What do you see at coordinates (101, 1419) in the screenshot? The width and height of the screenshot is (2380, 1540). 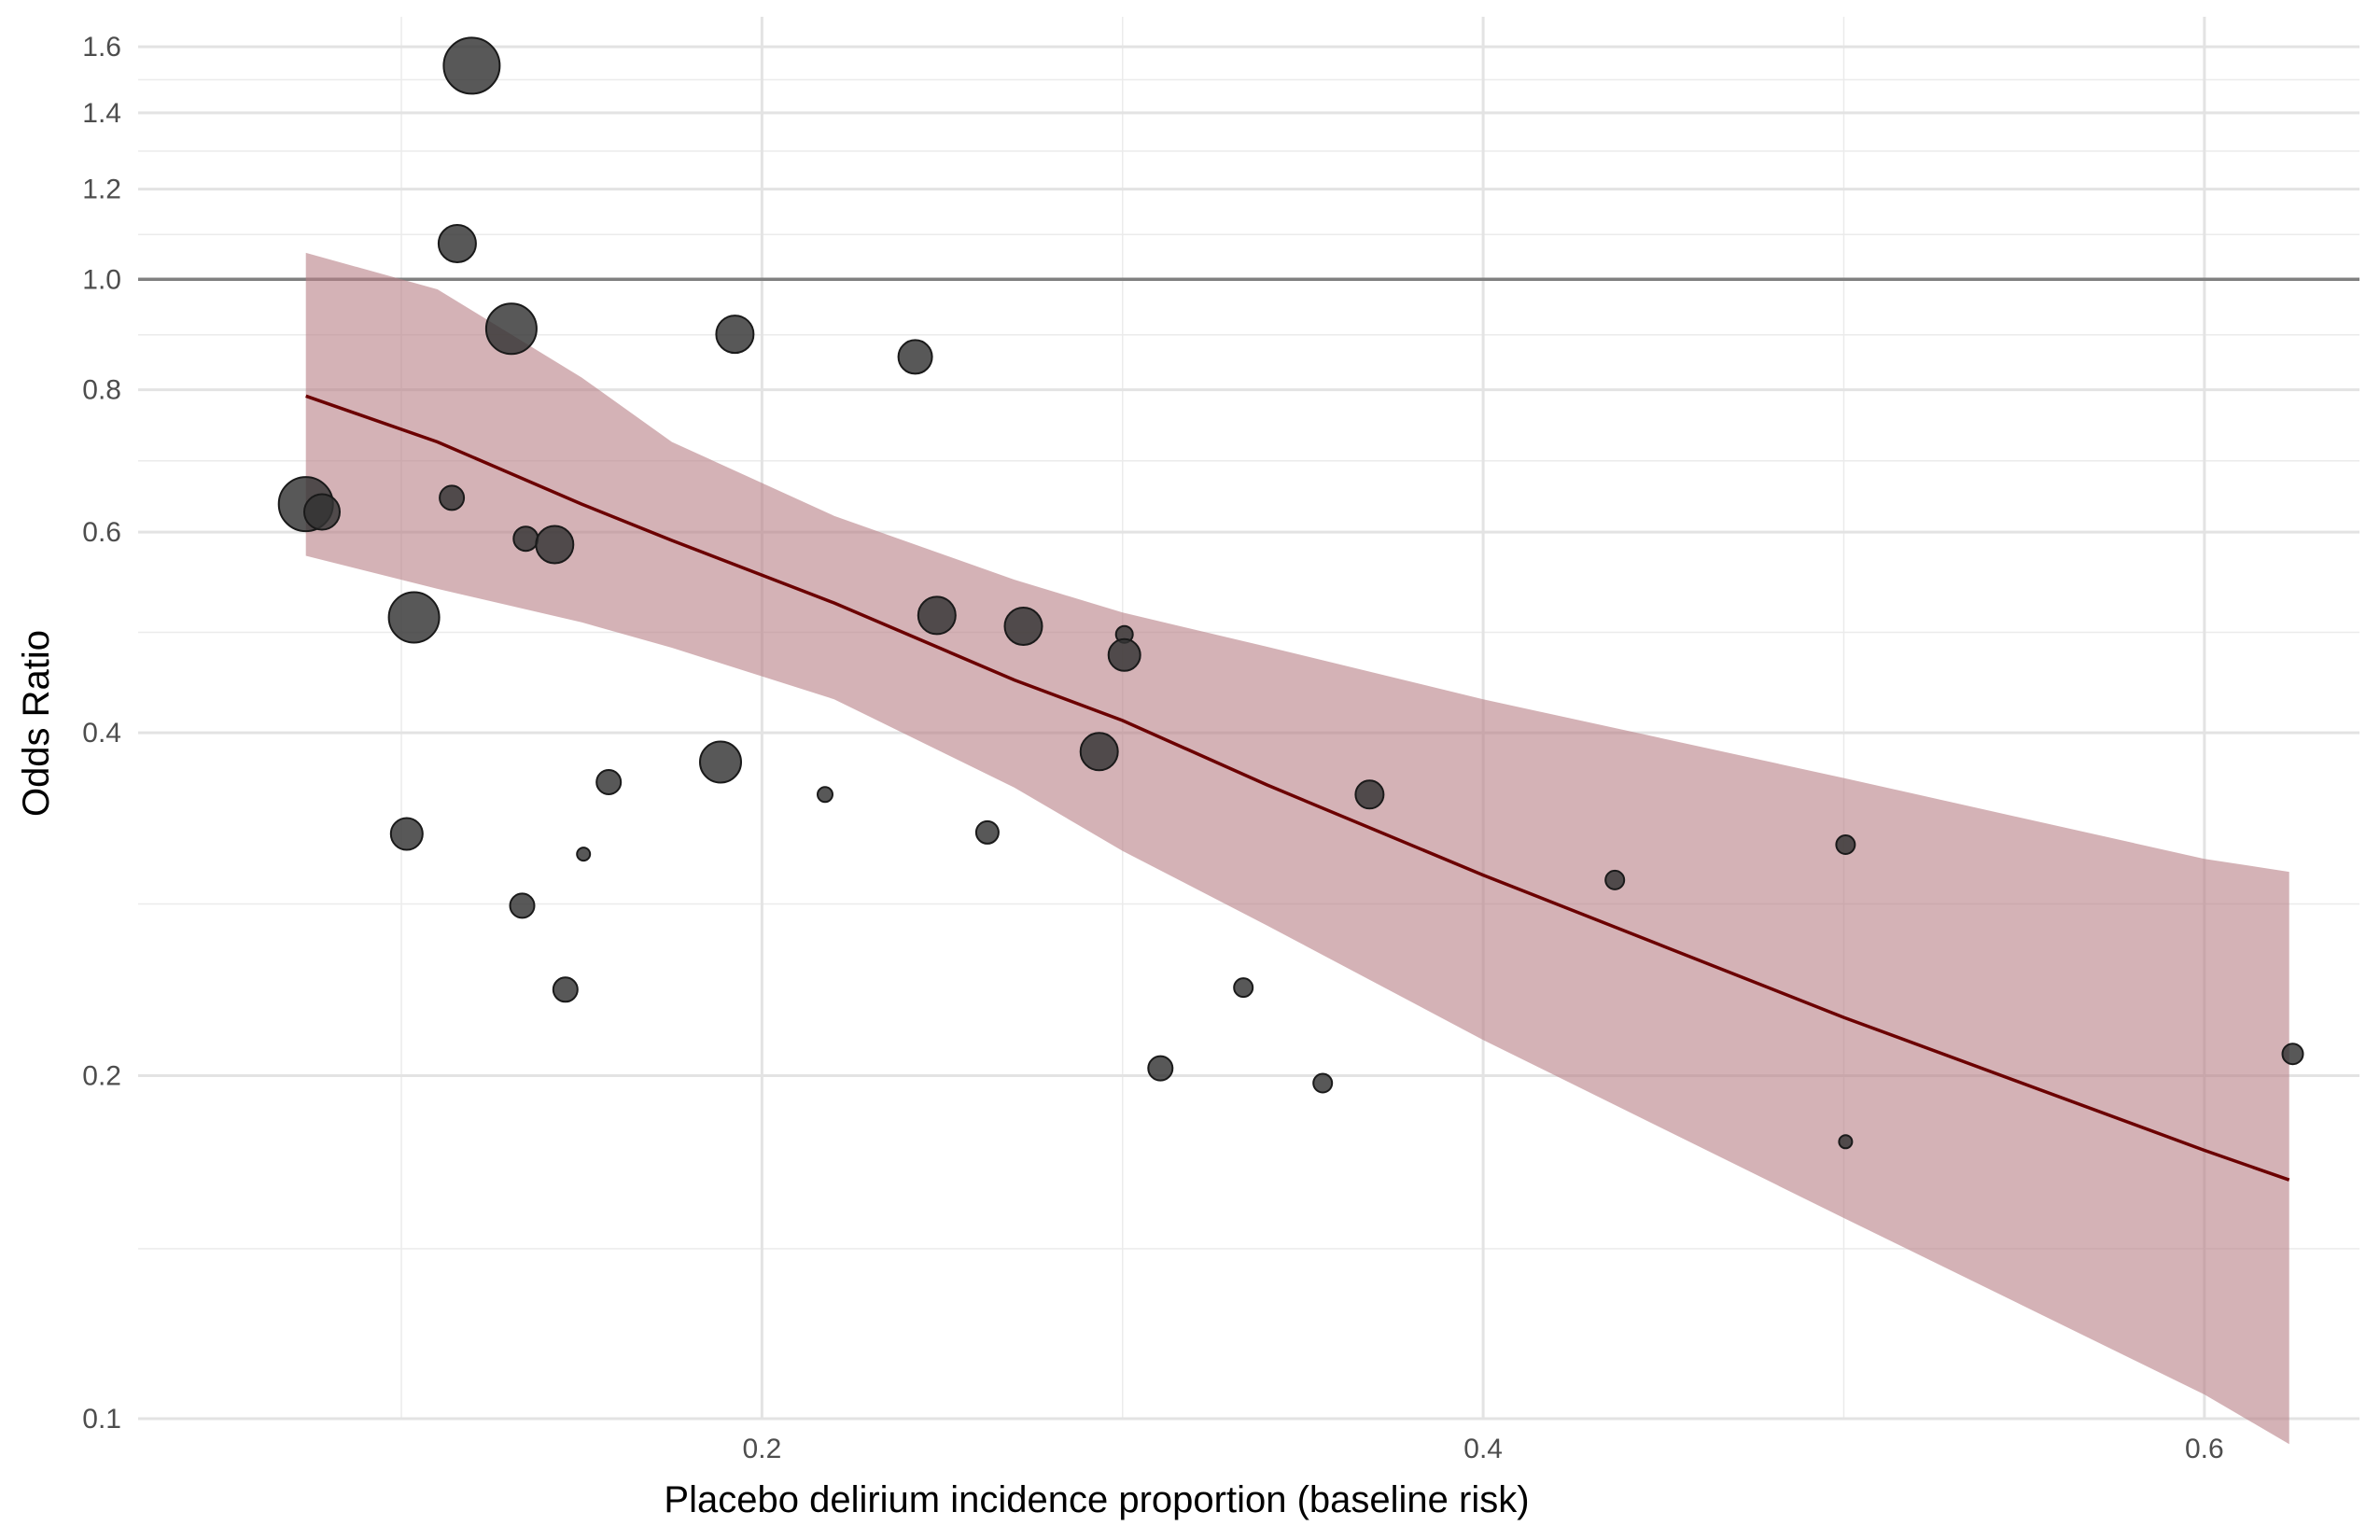 I see `y-tick-label: 0.1` at bounding box center [101, 1419].